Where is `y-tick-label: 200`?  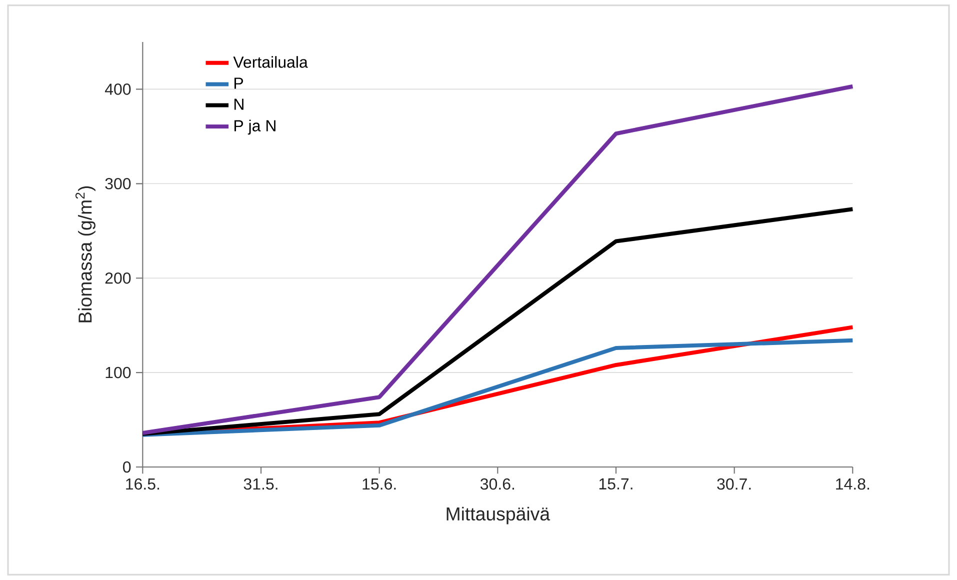
y-tick-label: 200 is located at coordinates (118, 278).